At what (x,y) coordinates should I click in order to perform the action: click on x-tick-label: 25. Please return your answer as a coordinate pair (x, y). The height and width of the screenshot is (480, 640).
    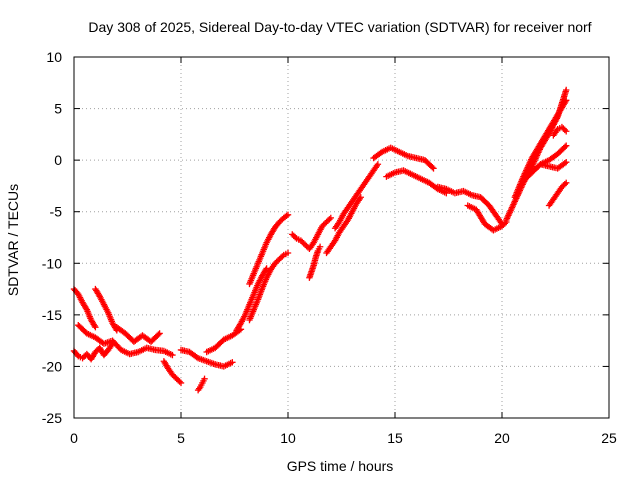
    Looking at the image, I should click on (609, 438).